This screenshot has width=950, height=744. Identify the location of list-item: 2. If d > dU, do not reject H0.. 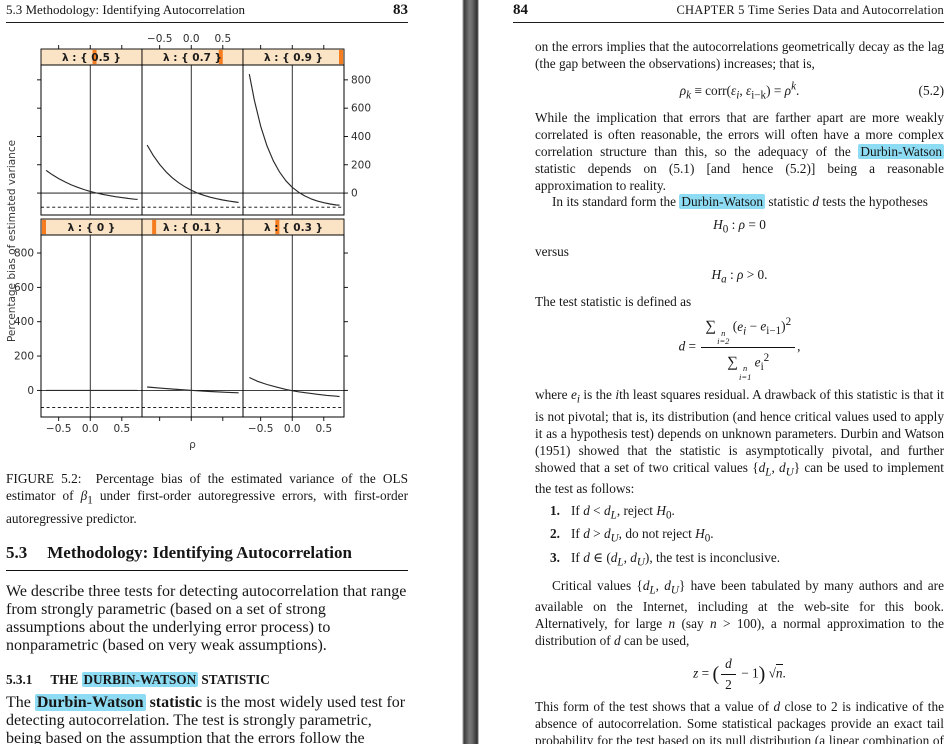
(739, 536).